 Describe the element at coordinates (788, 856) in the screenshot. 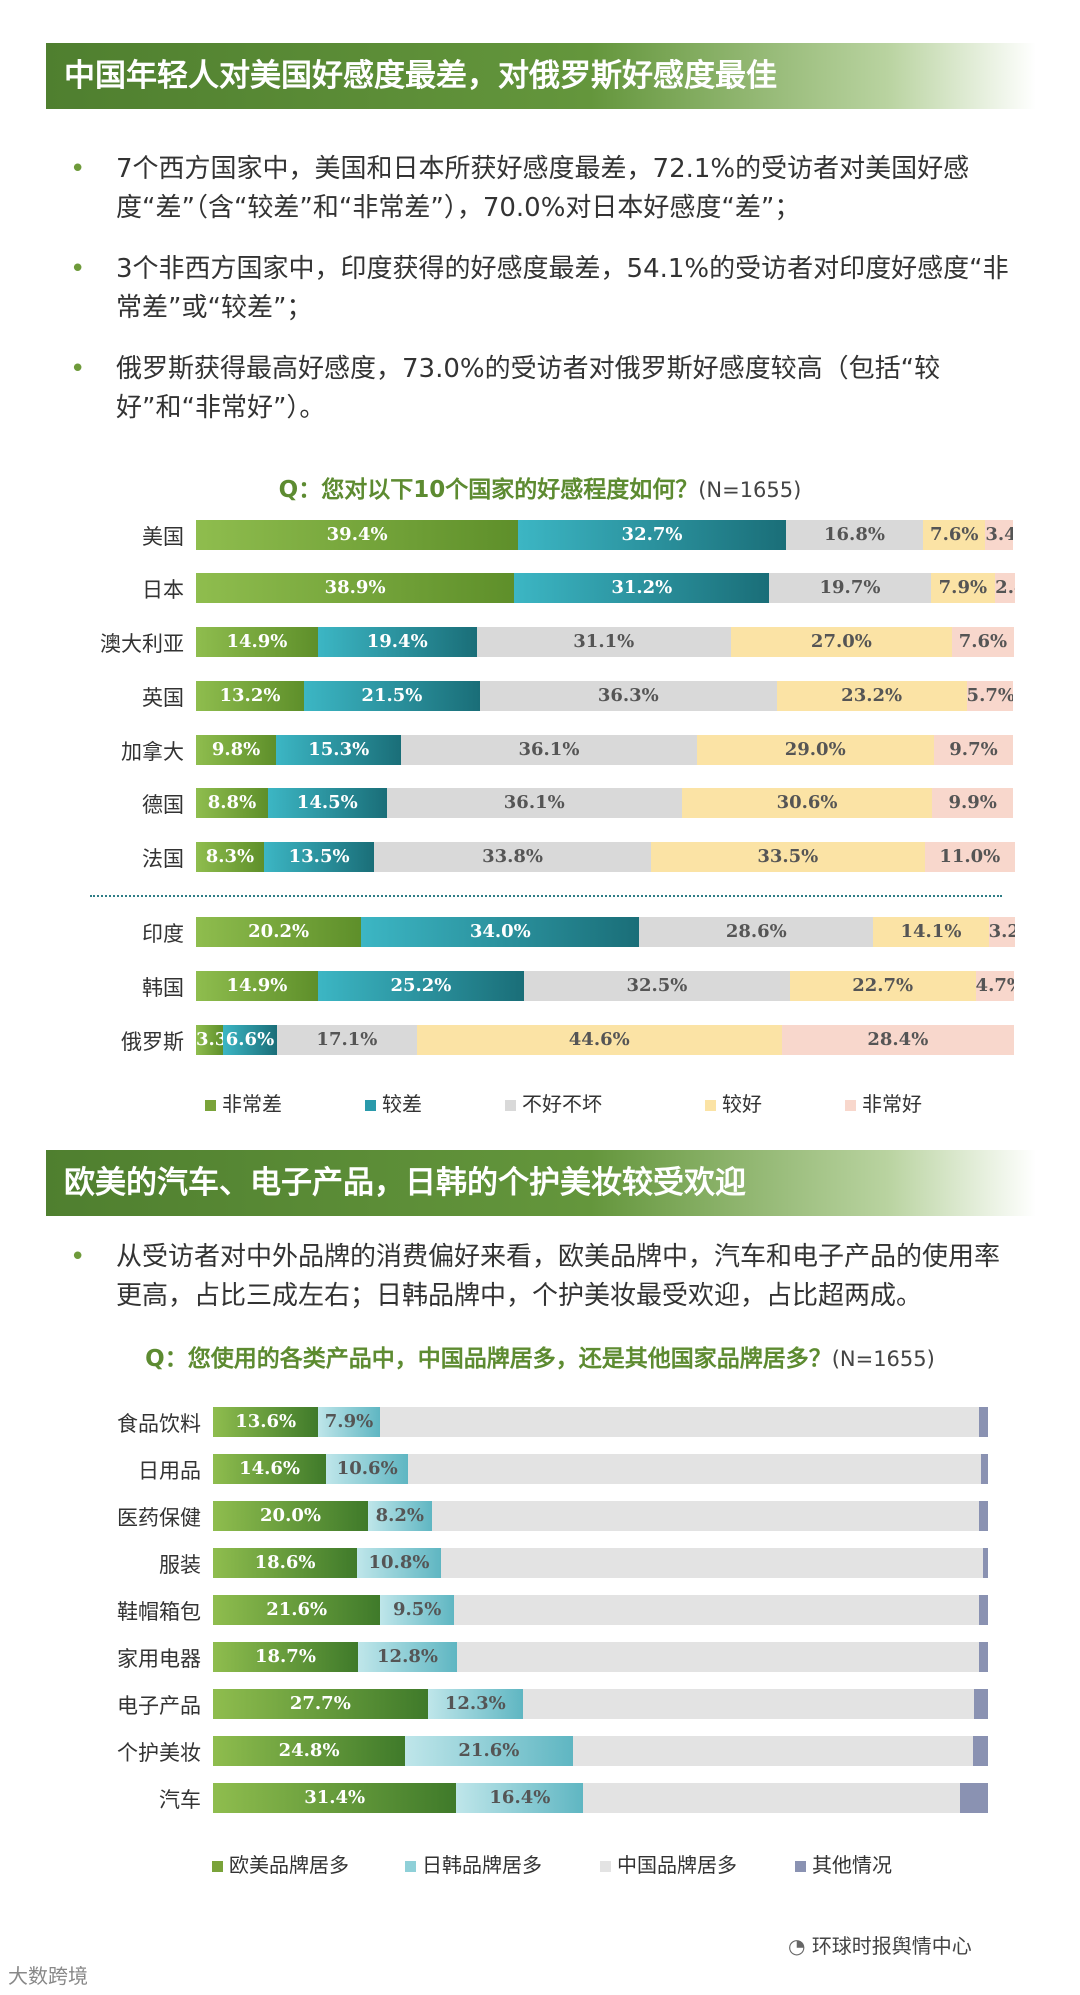

I see `data-label: 33.5%` at that location.